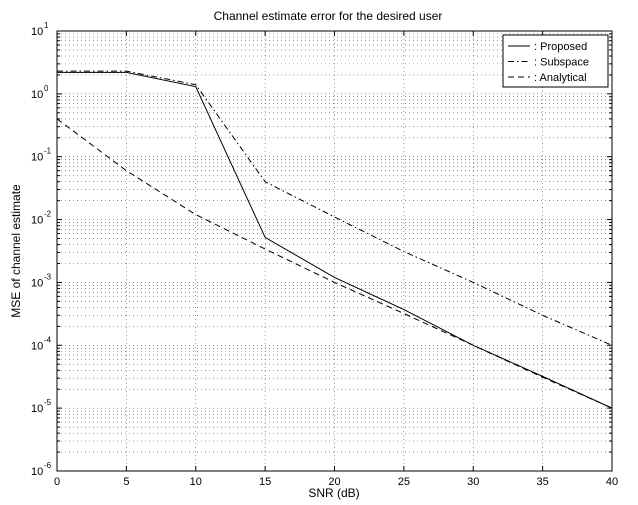 The height and width of the screenshot is (505, 638). What do you see at coordinates (473, 482) in the screenshot?
I see `x-tick-label: 30` at bounding box center [473, 482].